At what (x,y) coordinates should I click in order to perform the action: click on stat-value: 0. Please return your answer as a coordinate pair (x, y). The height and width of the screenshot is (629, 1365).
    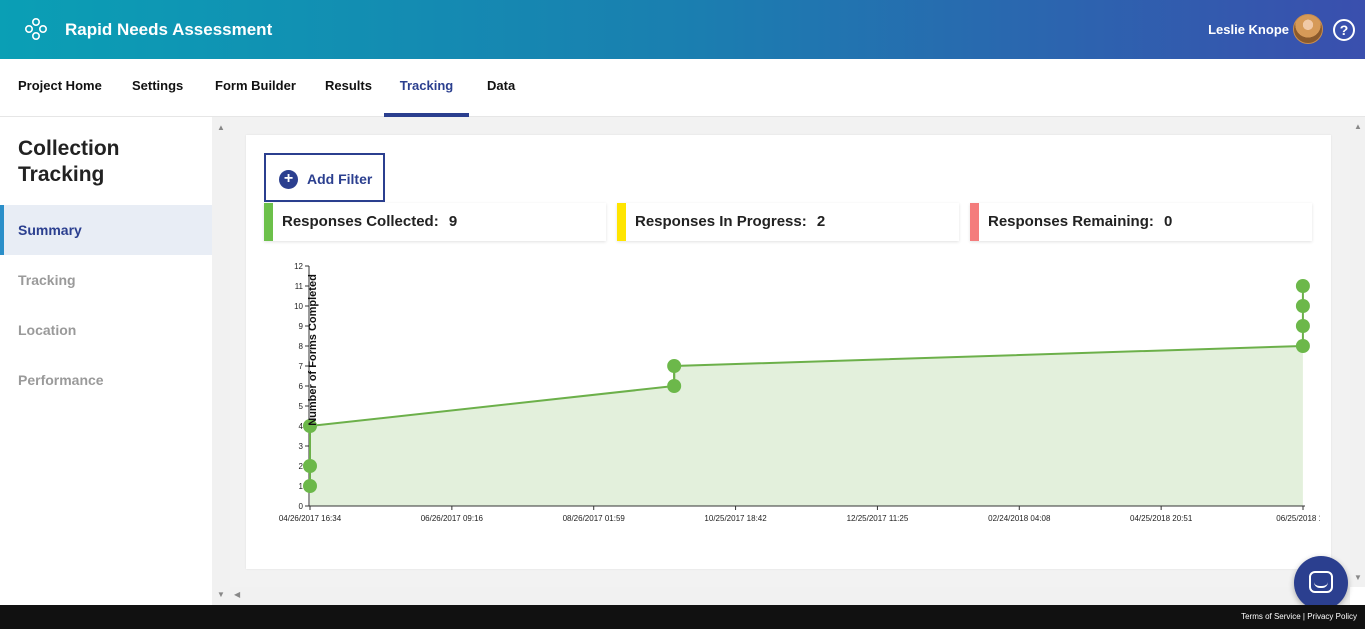
    Looking at the image, I should click on (1168, 221).